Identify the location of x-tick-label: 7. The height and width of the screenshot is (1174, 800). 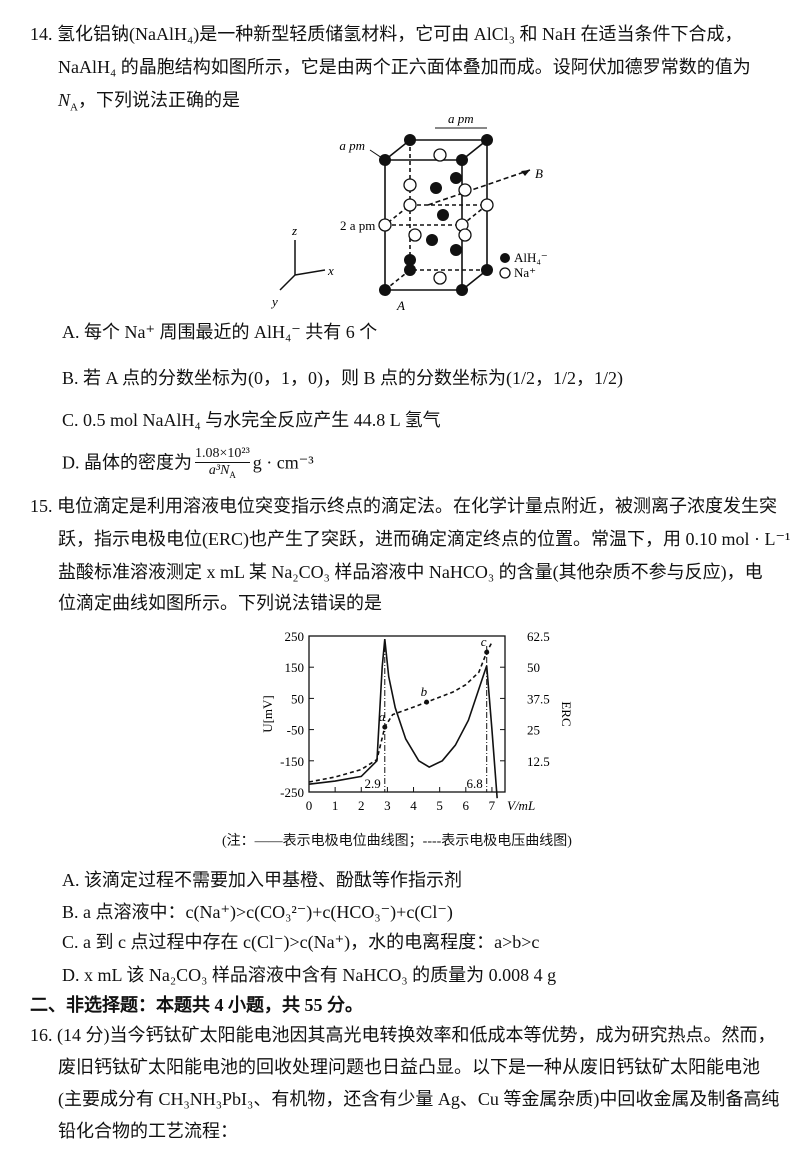
(492, 805).